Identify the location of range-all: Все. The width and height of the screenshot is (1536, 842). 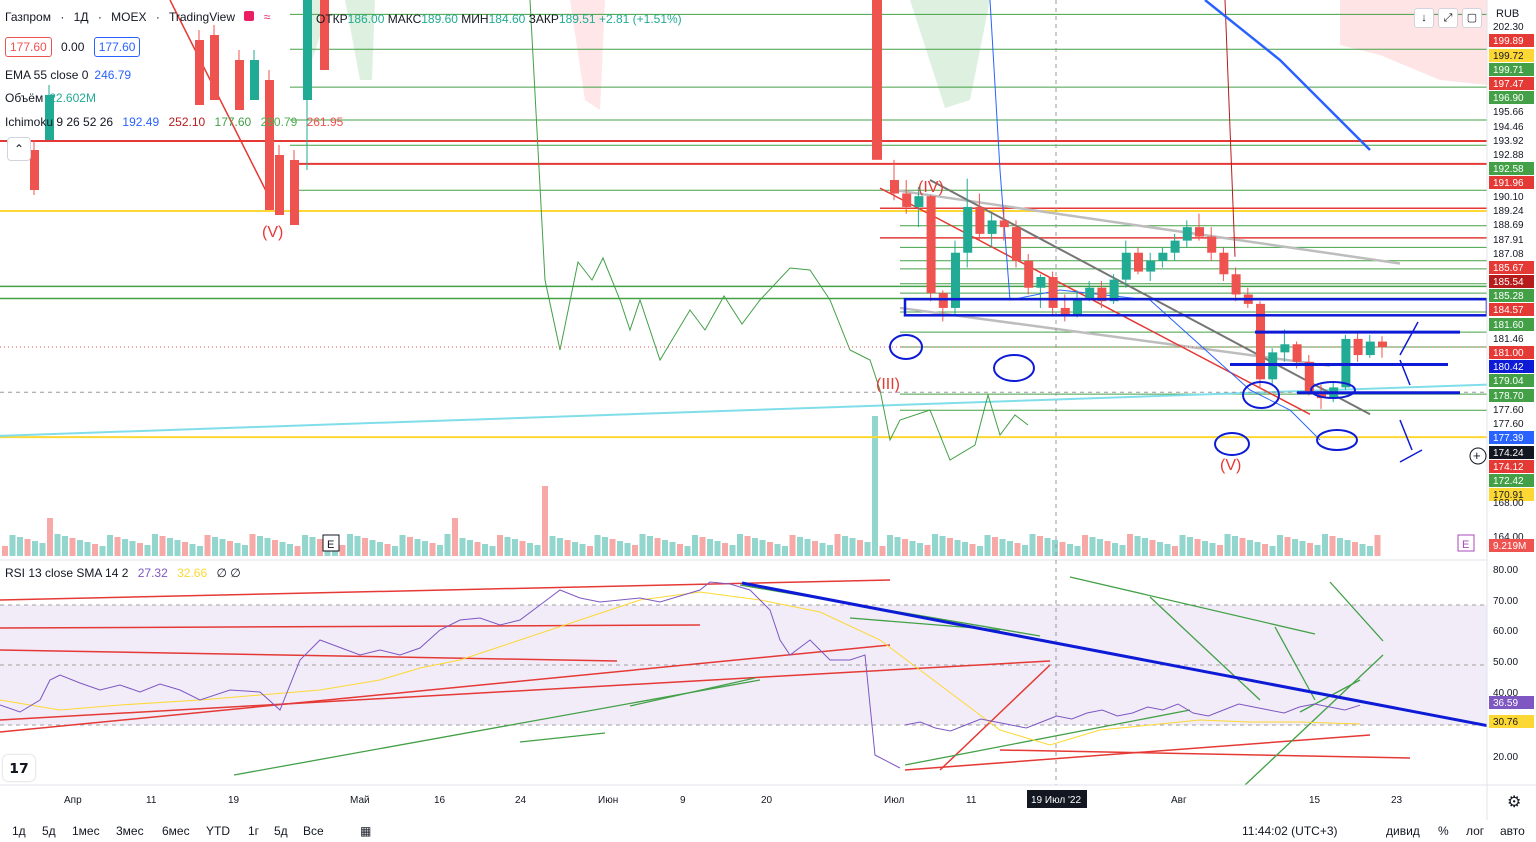
(313, 831).